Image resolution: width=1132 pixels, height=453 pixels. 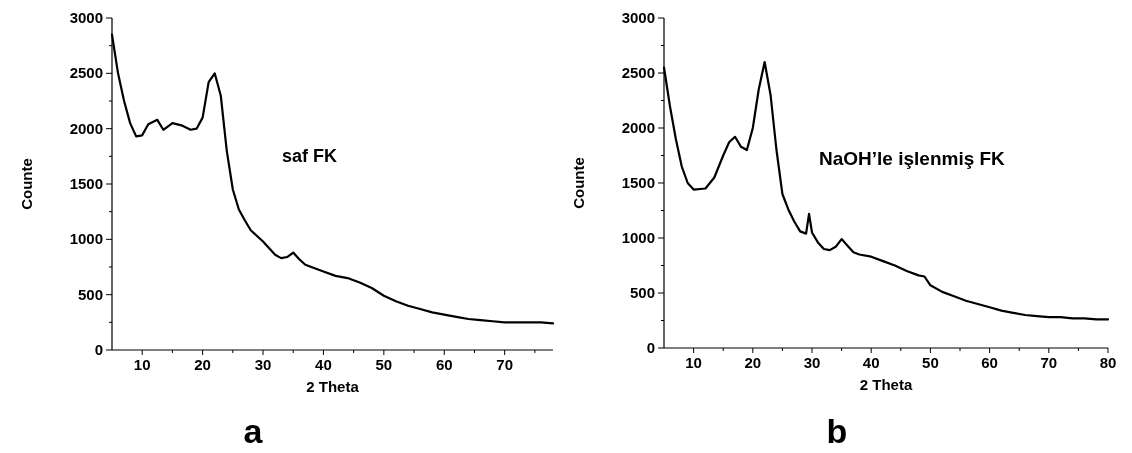 I want to click on x-tick-label: 80, so click(x=1108, y=362).